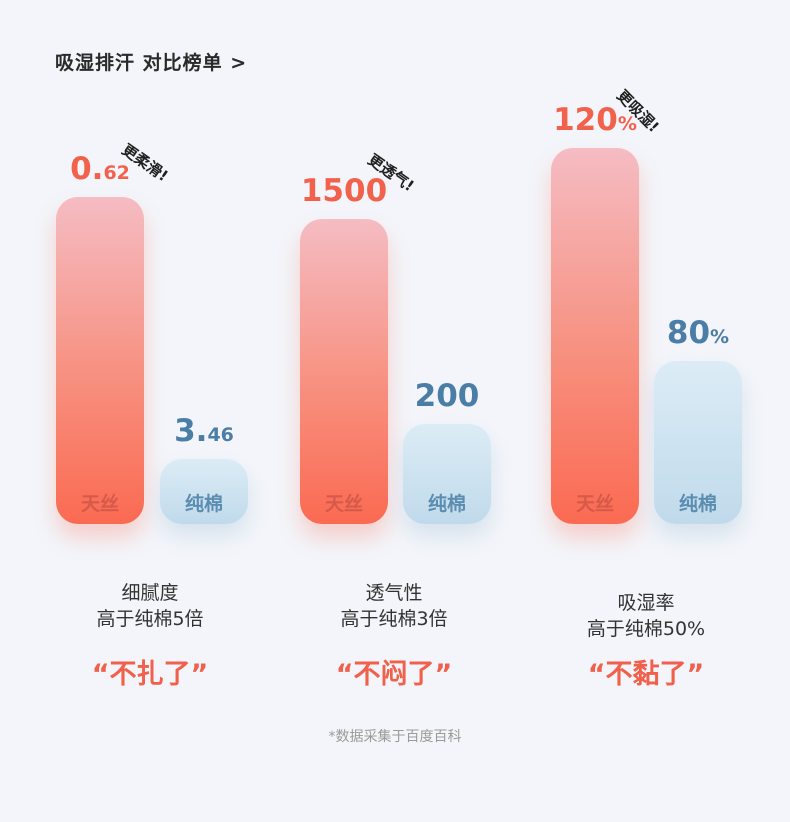 The height and width of the screenshot is (822, 790). I want to click on bar-3-red: 天丝, so click(595, 336).